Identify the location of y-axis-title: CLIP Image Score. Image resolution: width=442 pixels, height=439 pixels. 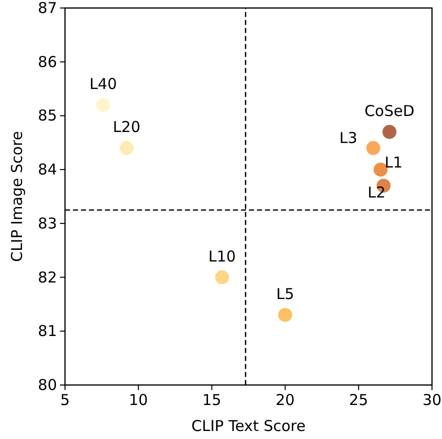
(17, 196).